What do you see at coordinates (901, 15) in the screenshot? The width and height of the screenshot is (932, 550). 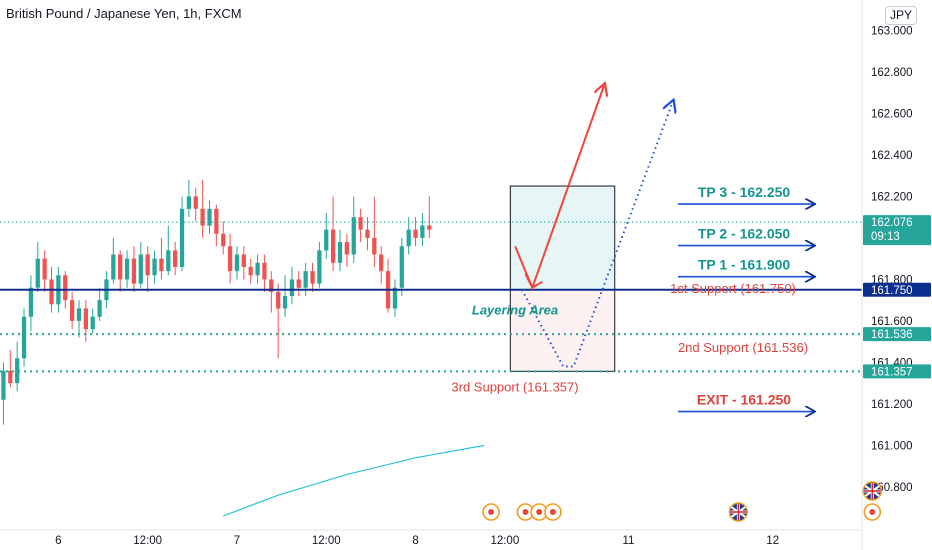 I see `currency-selector: JPY` at bounding box center [901, 15].